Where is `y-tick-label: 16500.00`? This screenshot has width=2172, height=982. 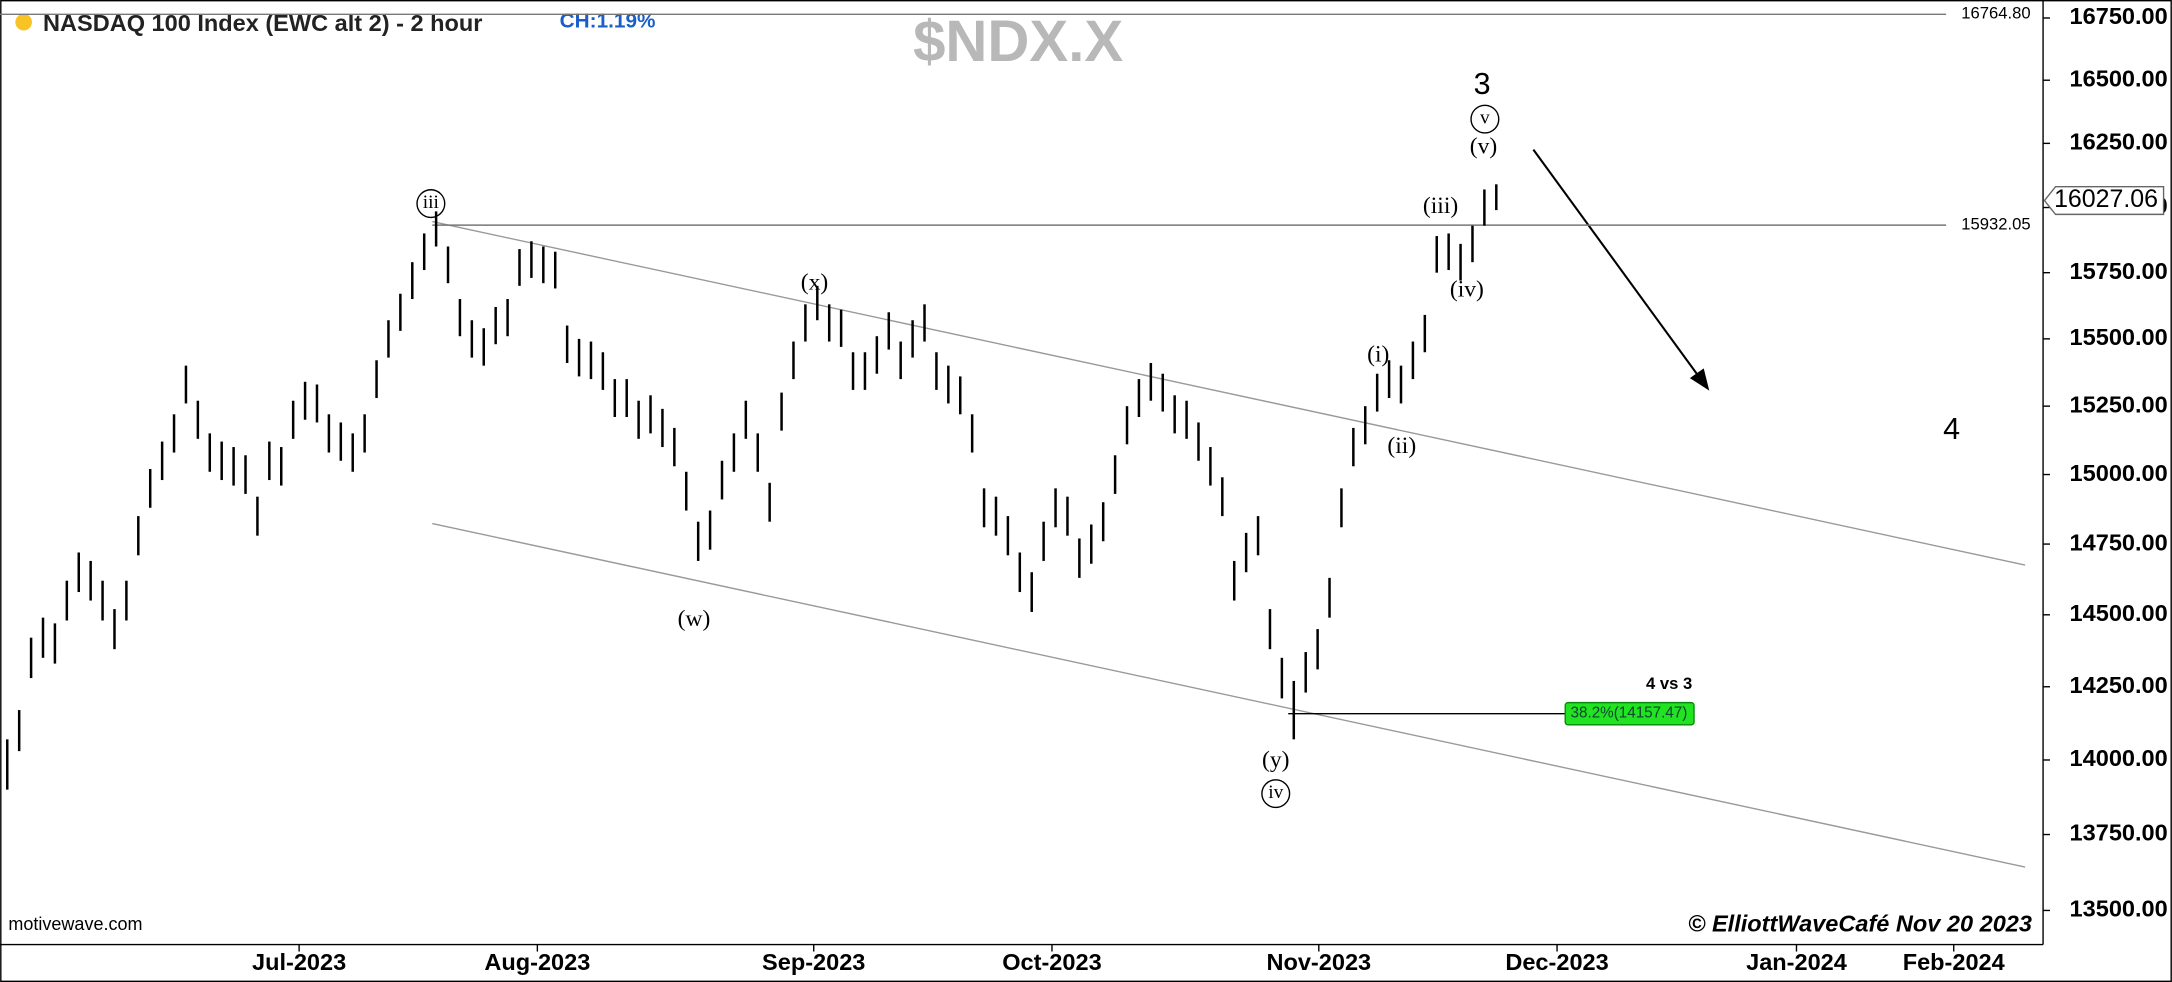 y-tick-label: 16500.00 is located at coordinates (2119, 78).